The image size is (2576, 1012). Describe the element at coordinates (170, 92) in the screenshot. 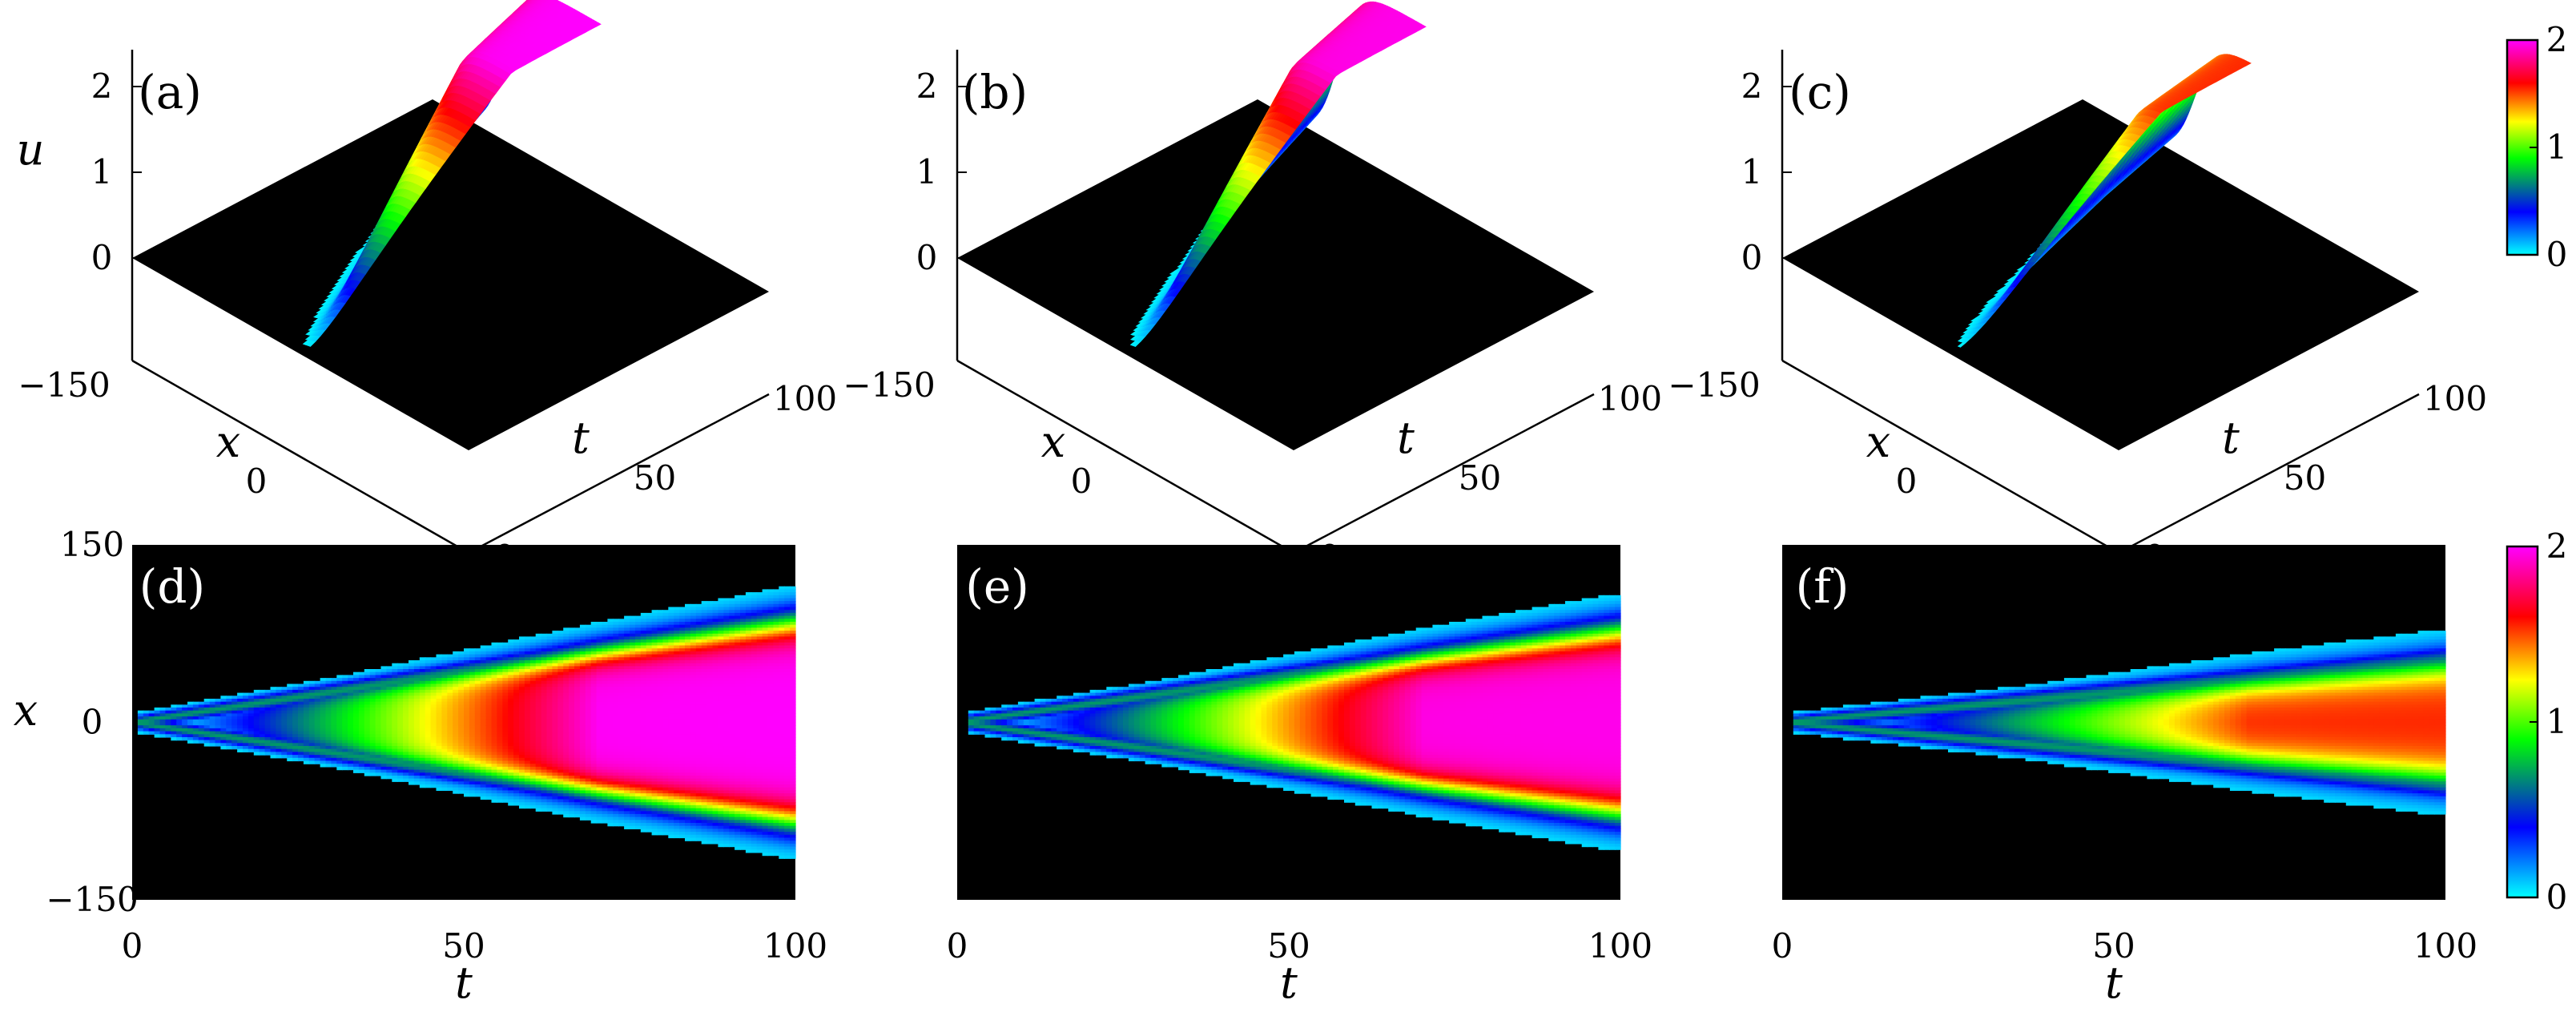

I see `panel-label: (a)` at that location.